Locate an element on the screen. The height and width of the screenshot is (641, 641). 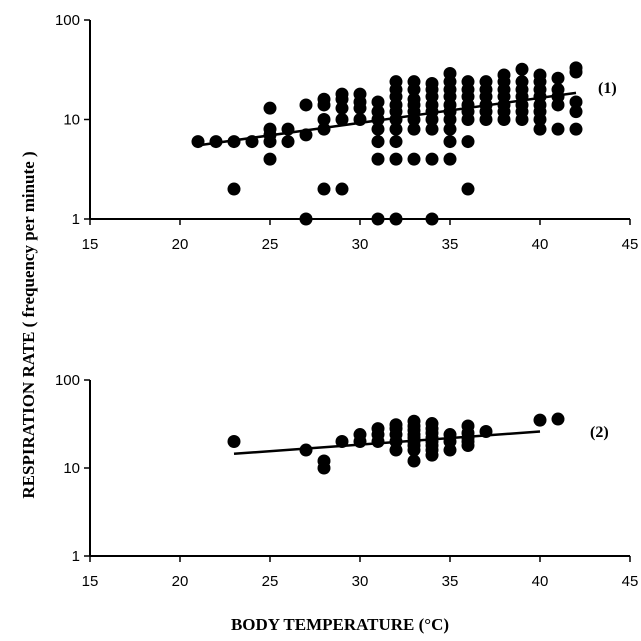
panel-label: (2) is located at coordinates (599, 432).